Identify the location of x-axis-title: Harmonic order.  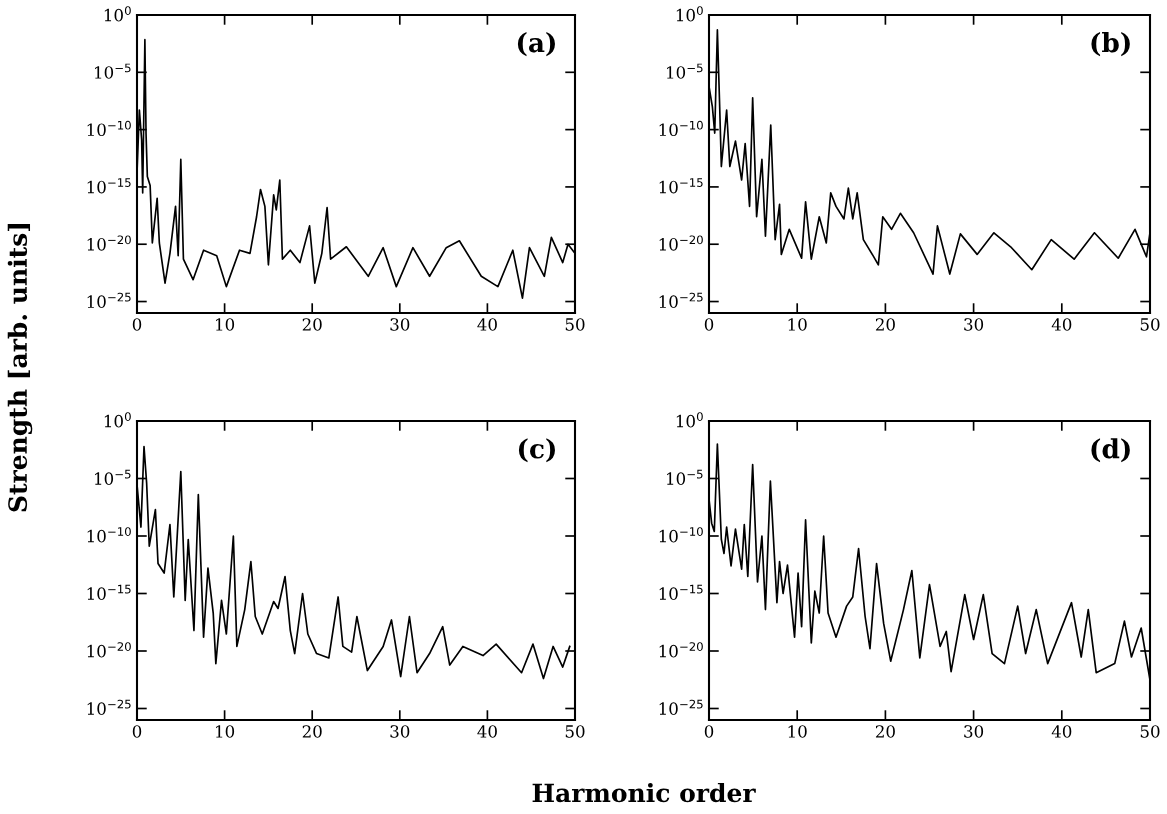
(644, 792).